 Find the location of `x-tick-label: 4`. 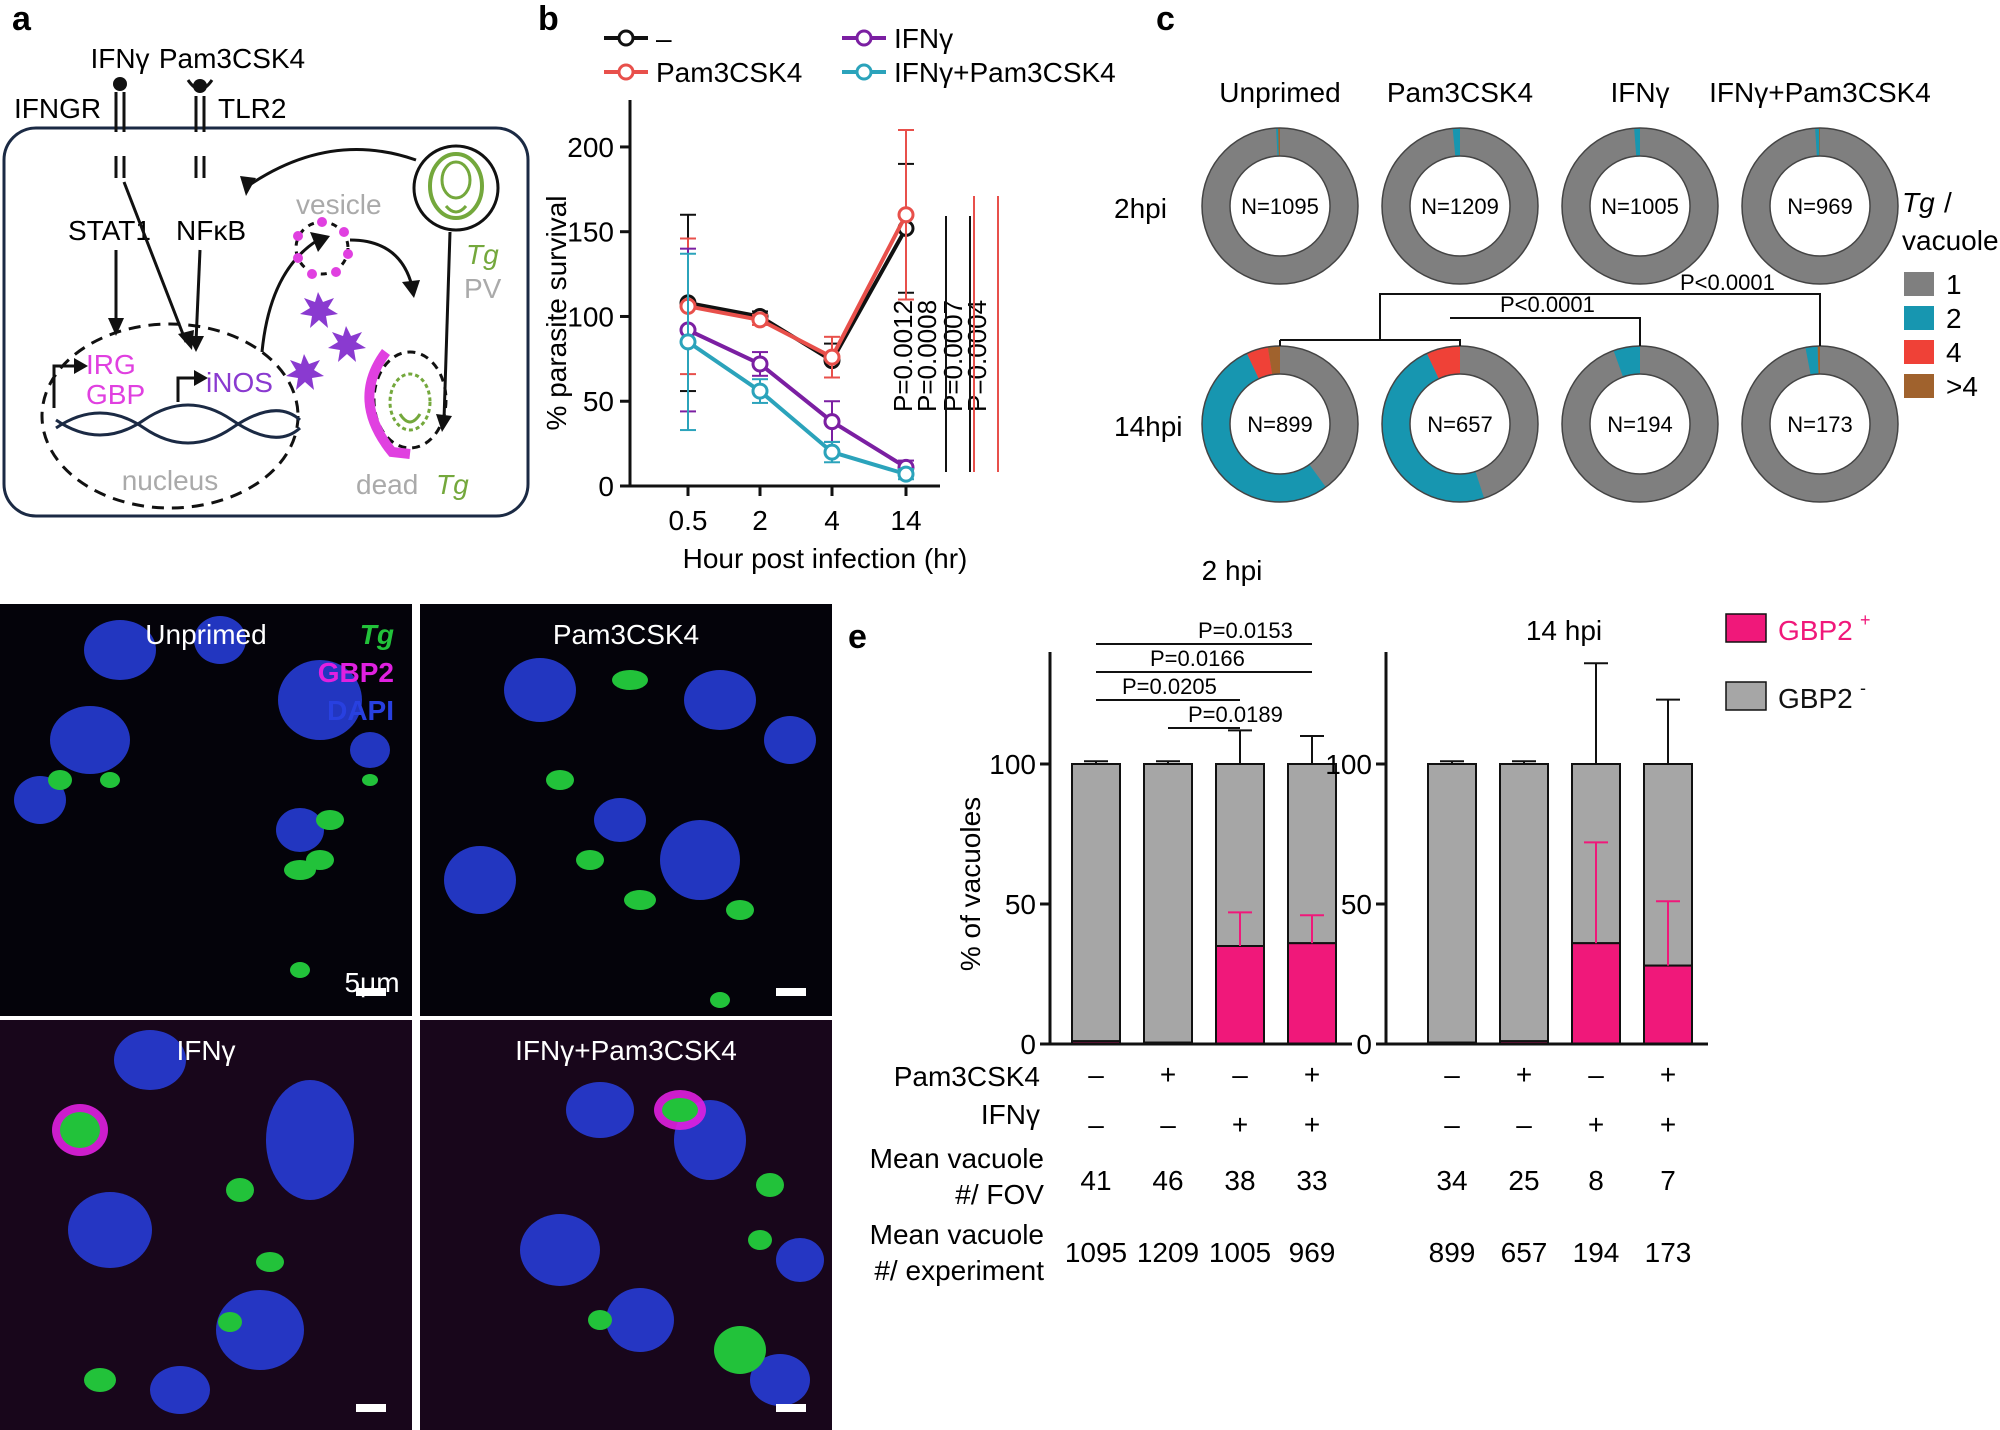

x-tick-label: 4 is located at coordinates (832, 520).